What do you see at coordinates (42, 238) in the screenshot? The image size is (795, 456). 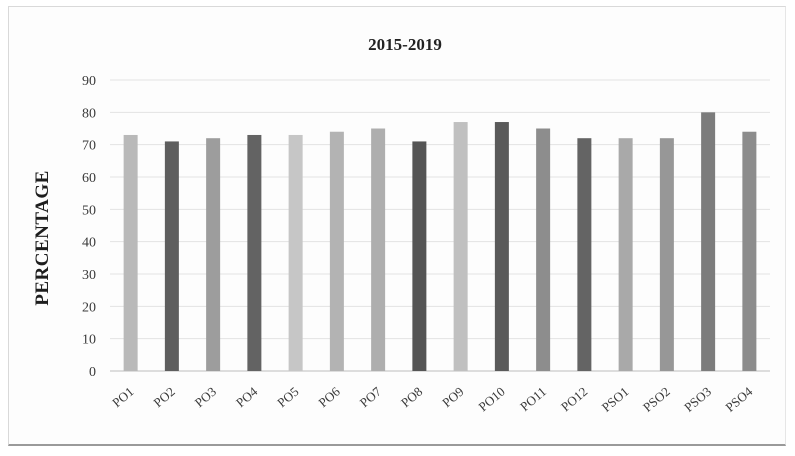 I see `y-axis-label: PERCENTAGE` at bounding box center [42, 238].